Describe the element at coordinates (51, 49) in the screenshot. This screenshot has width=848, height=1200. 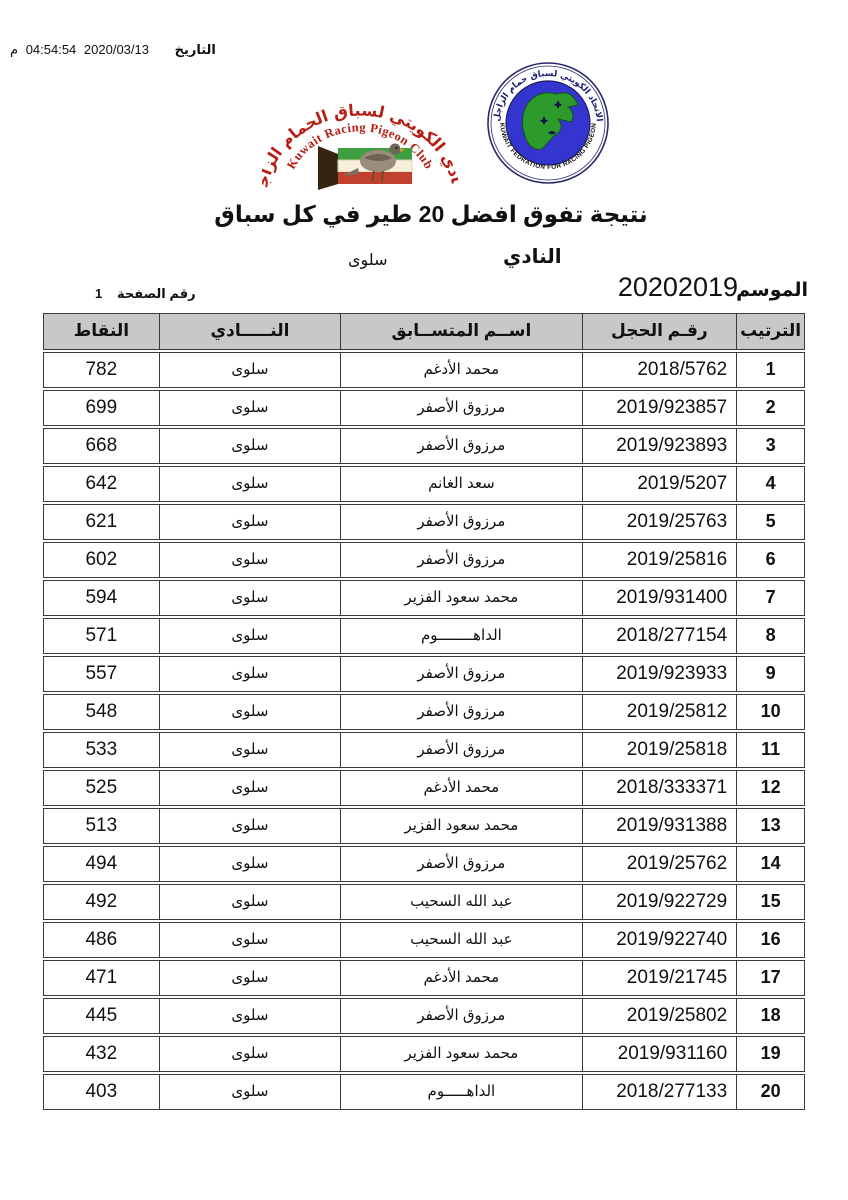
I see `time-value: 04:54:54` at that location.